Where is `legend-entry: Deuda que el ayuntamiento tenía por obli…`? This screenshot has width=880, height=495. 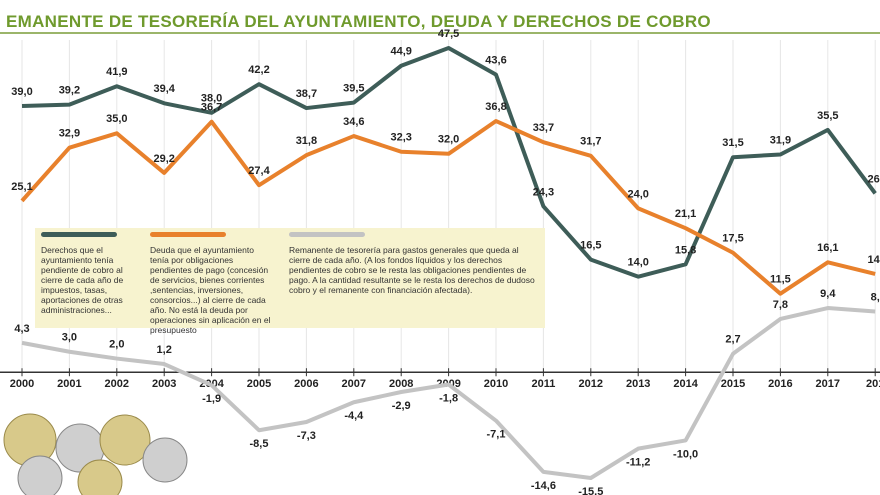
legend-entry: Deuda que el ayuntamiento tenía por obli… is located at coordinates (212, 283).